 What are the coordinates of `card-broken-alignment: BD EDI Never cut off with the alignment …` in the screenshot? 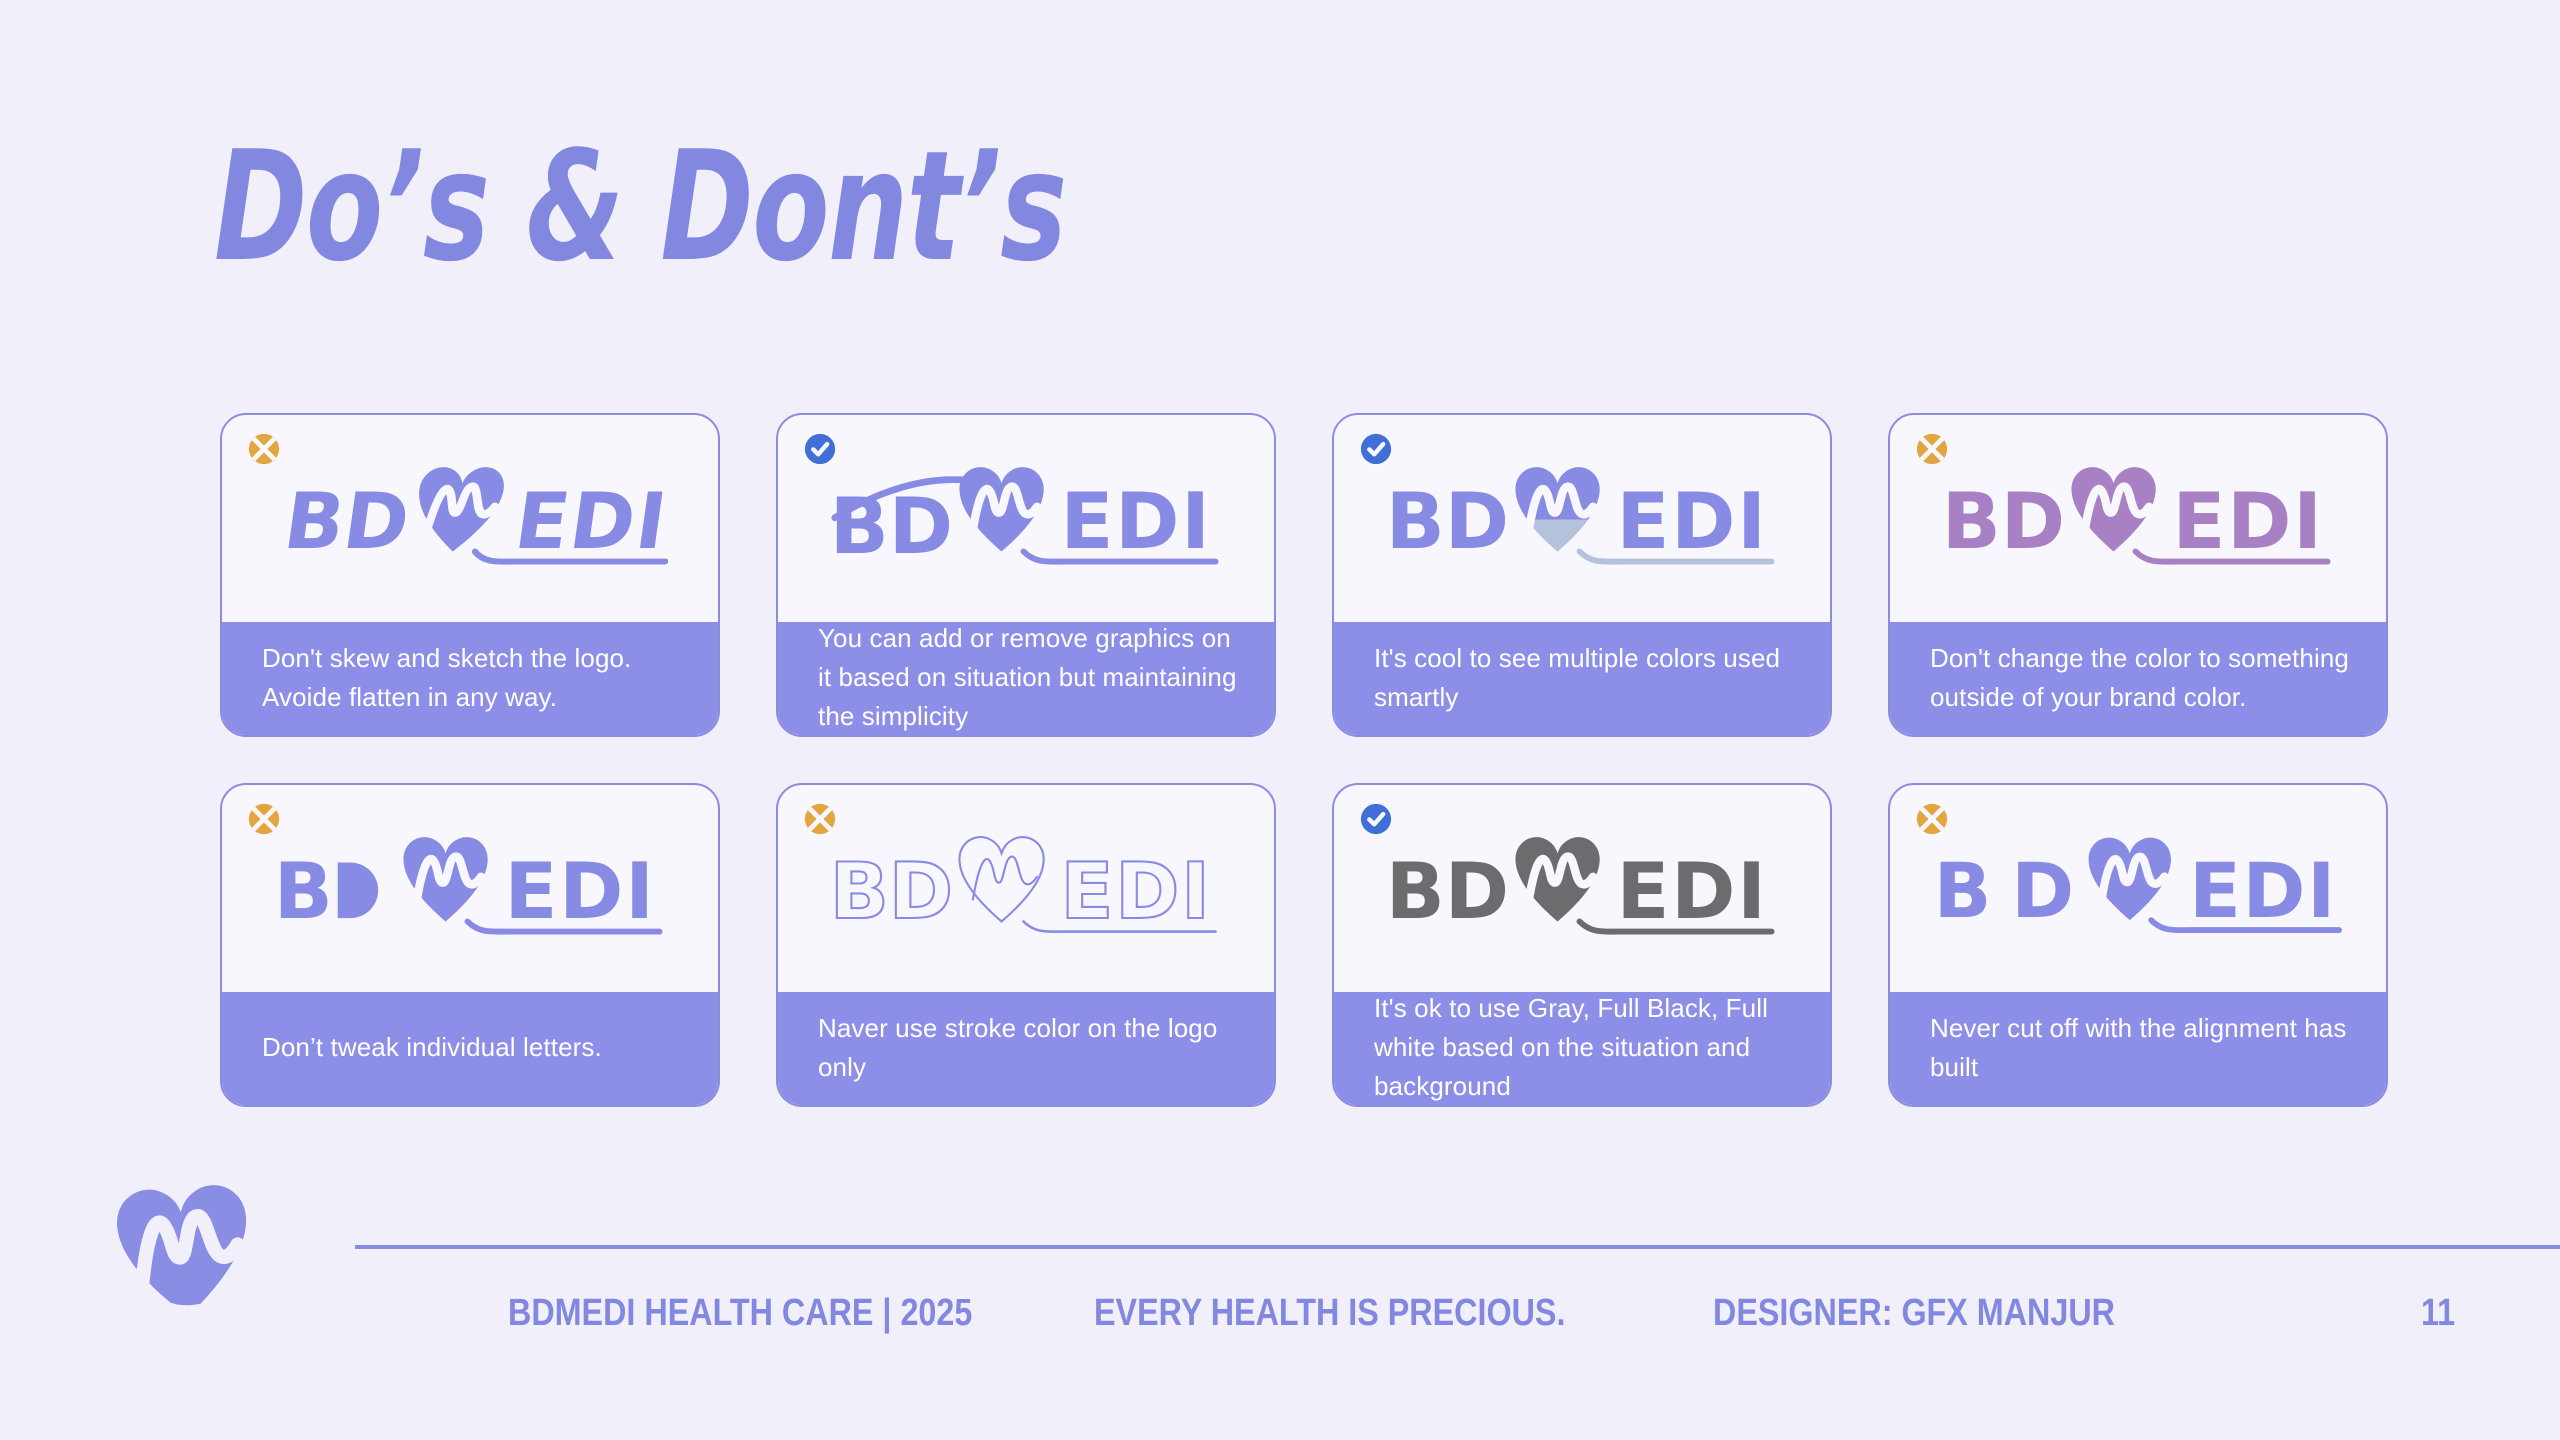 It's located at (2138, 945).